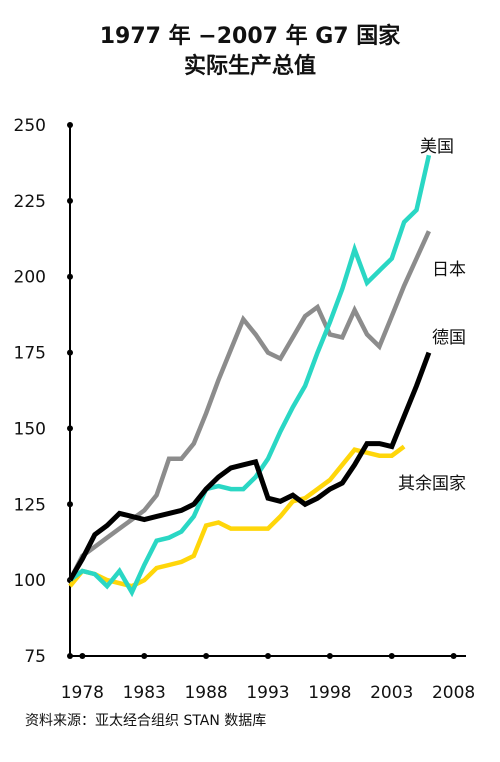 This screenshot has width=500, height=762. What do you see at coordinates (35, 657) in the screenshot?
I see `y-tick-label: 75` at bounding box center [35, 657].